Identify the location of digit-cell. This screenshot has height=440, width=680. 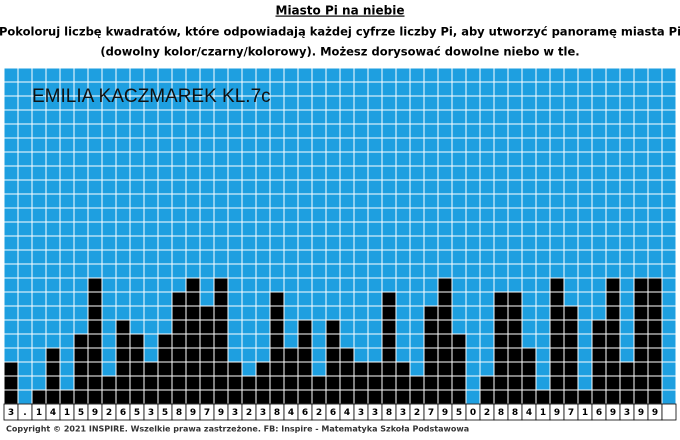
(669, 412).